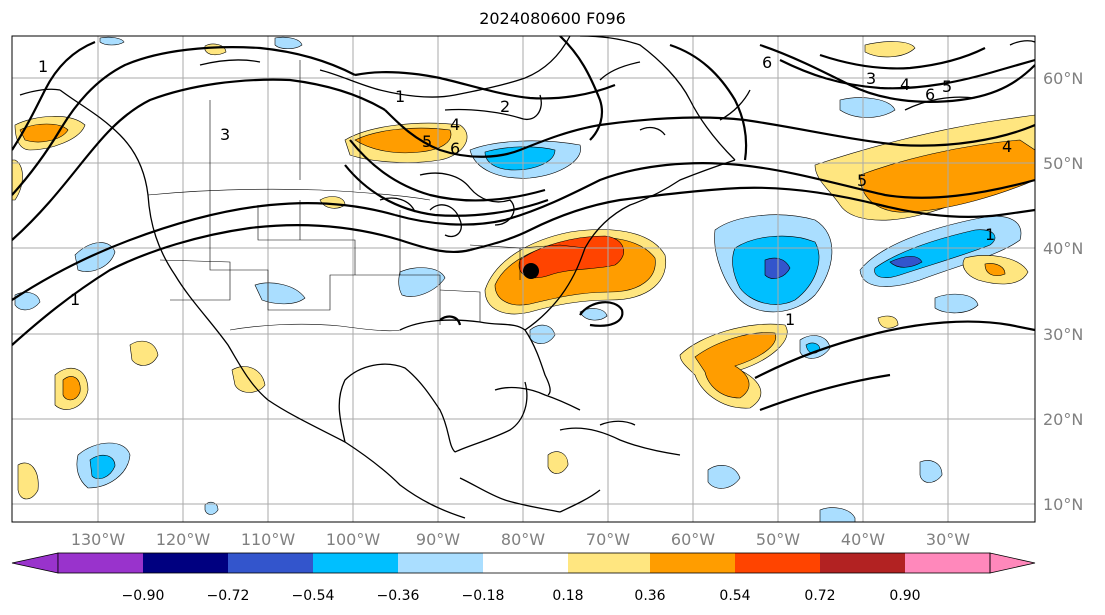  Describe the element at coordinates (778, 539) in the screenshot. I see `lon-tick-label: 50°W` at that location.